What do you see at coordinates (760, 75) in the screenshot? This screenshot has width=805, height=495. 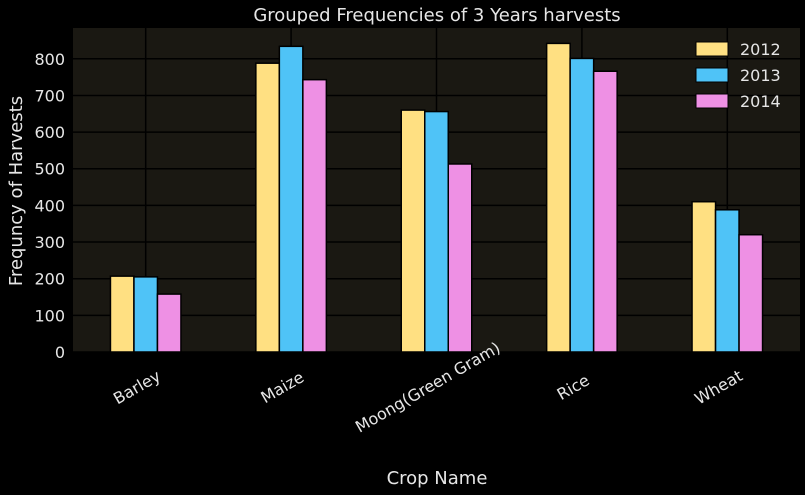 I see `legend-label-2013: 2013` at bounding box center [760, 75].